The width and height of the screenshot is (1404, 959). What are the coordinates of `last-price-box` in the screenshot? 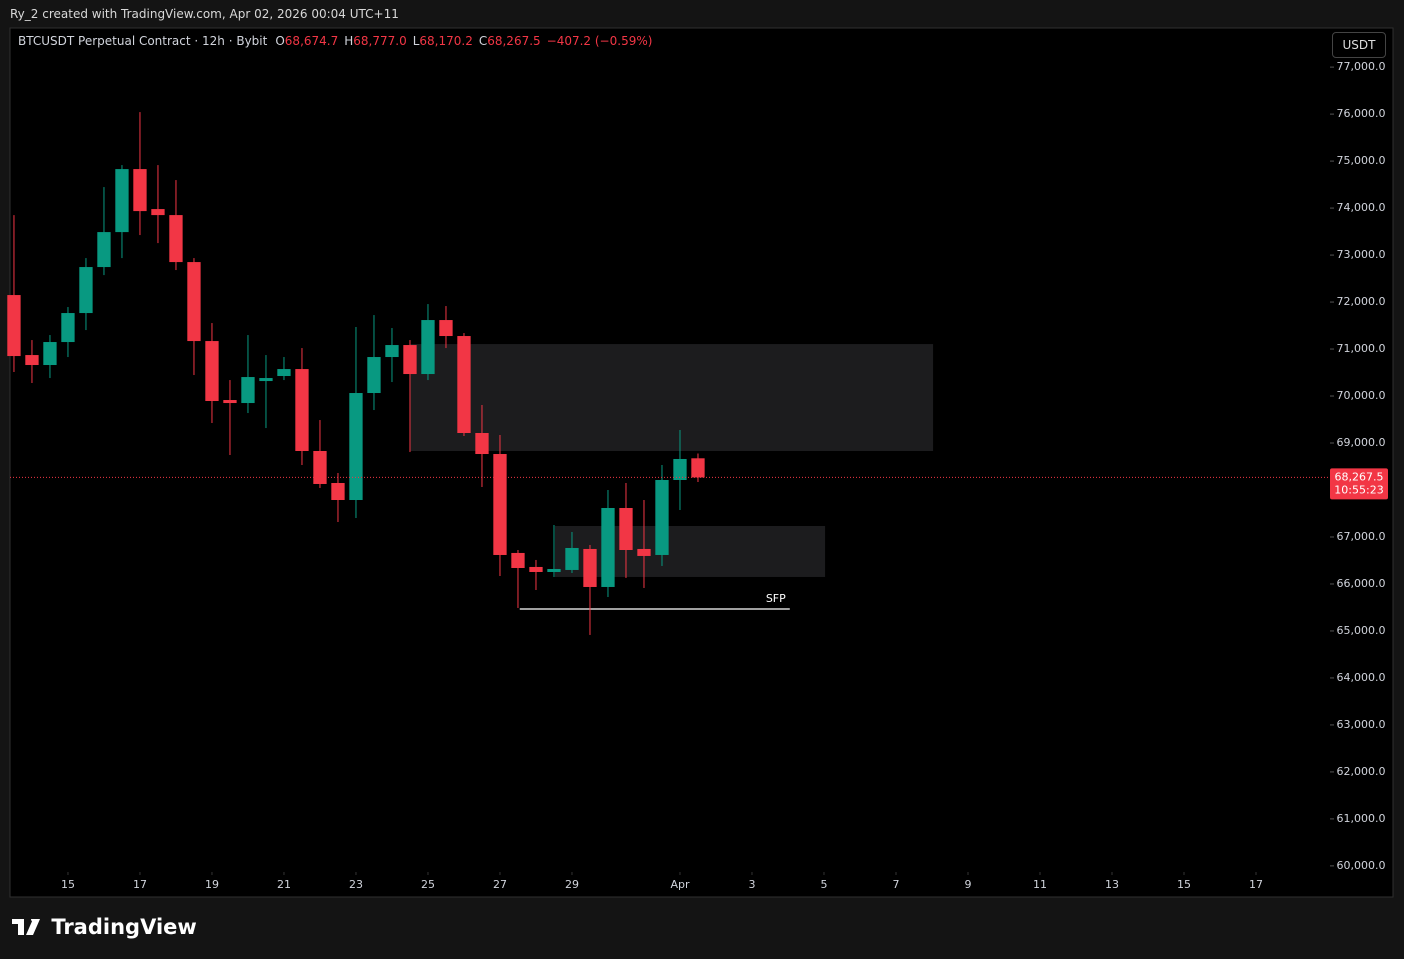 It's located at (1359, 484).